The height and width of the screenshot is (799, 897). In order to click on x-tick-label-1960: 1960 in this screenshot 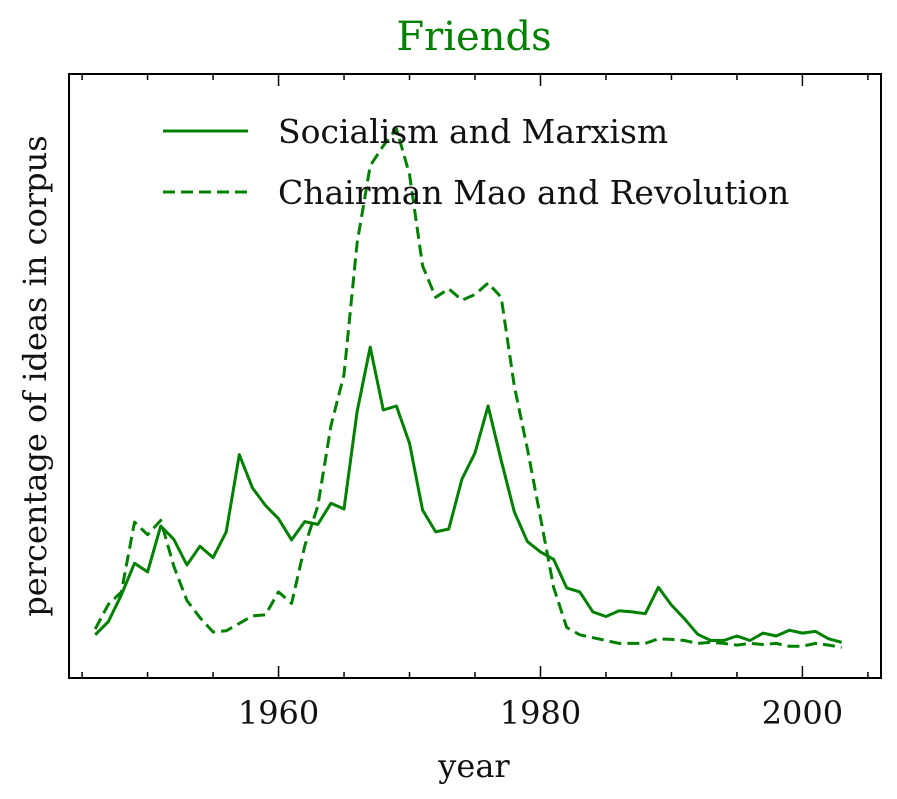, I will do `click(278, 713)`.